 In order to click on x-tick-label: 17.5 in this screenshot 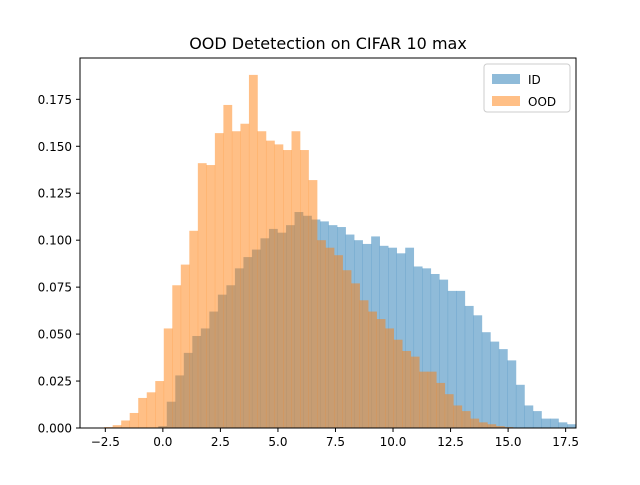, I will do `click(565, 442)`.